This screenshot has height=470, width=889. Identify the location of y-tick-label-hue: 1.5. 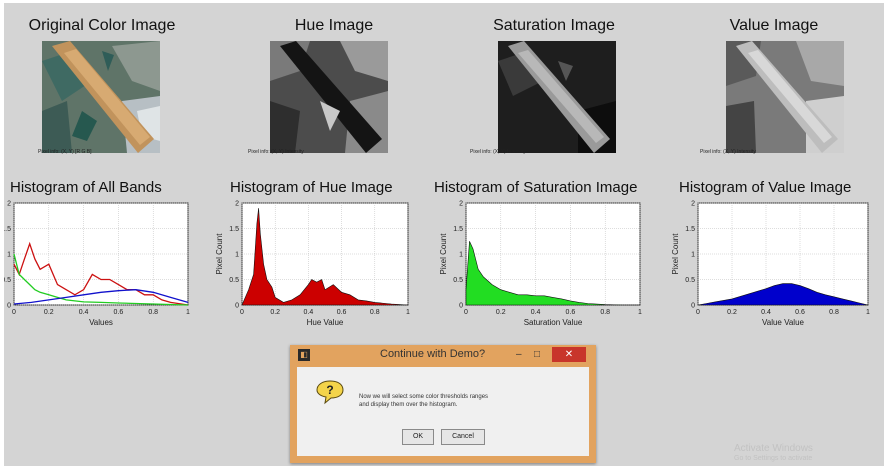
(234, 229).